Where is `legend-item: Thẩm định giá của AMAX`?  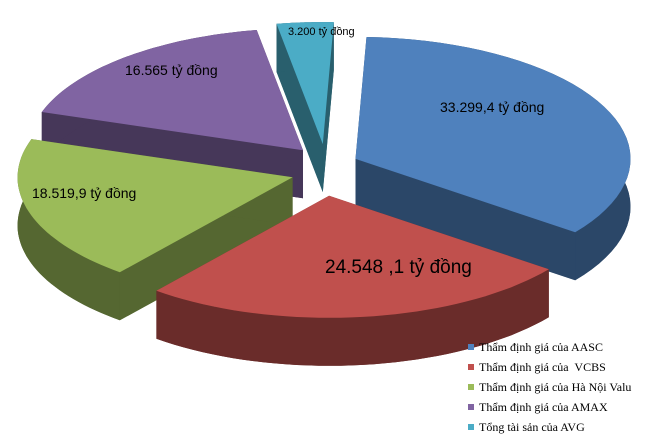 legend-item: Thẩm định giá của AMAX is located at coordinates (549, 407).